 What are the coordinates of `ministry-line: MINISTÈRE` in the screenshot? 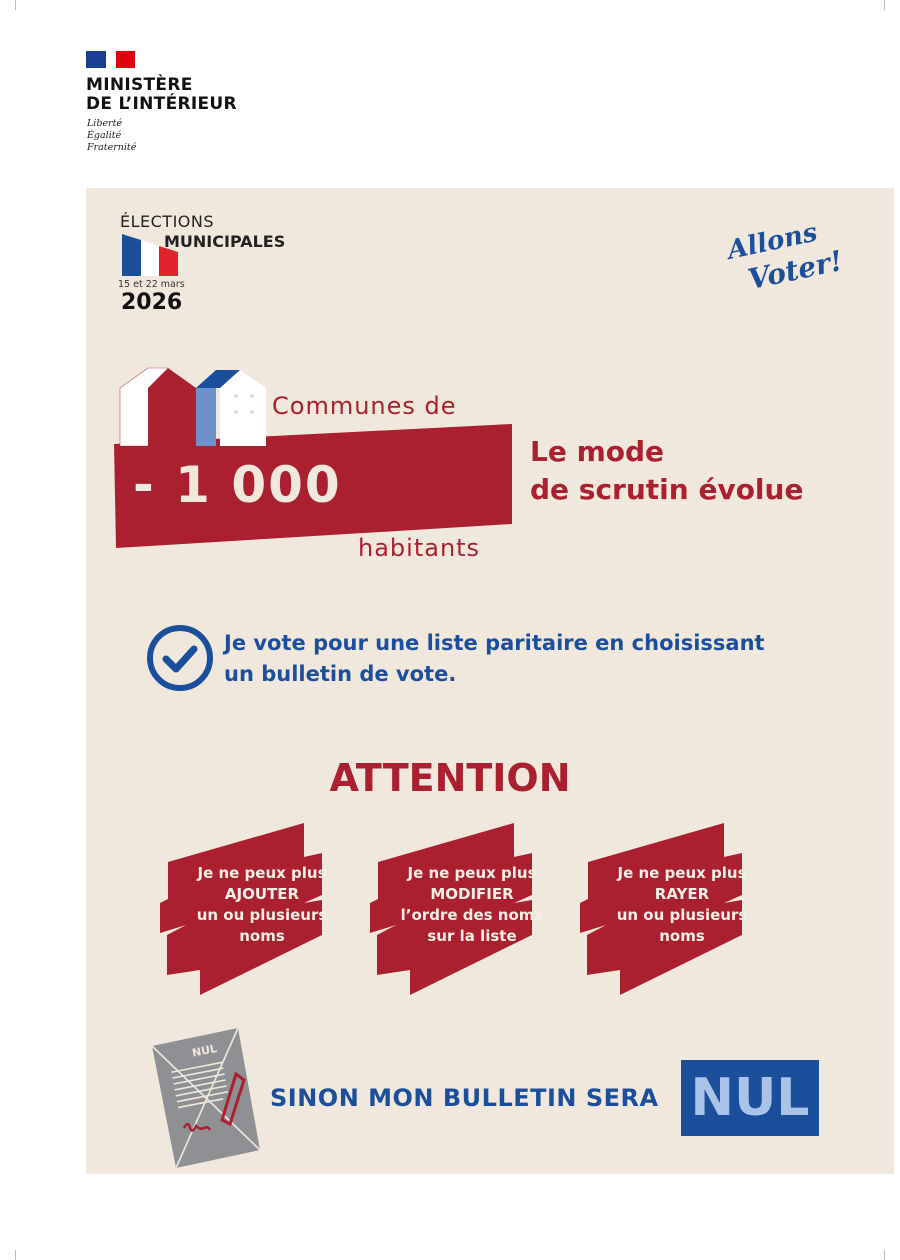 It's located at (139, 85).